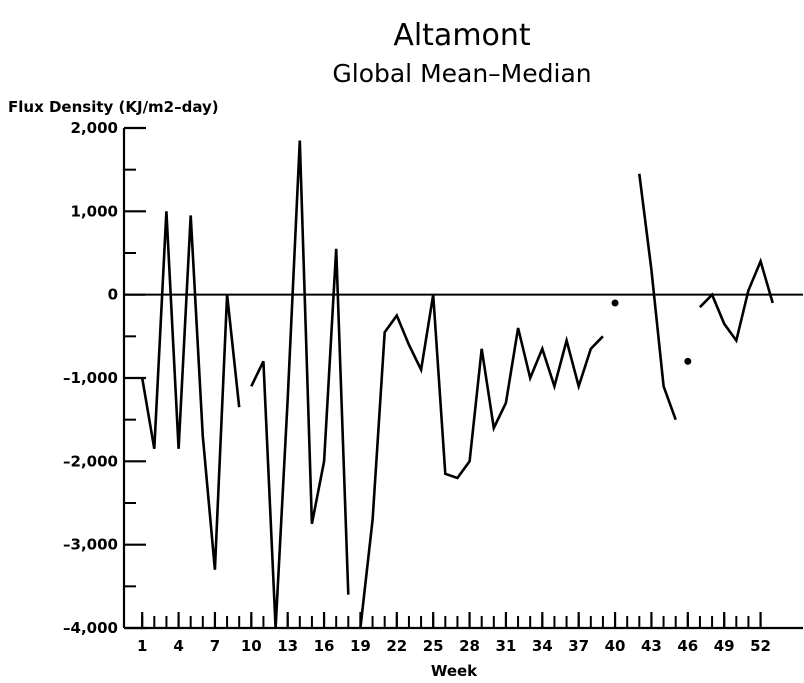  I want to click on chart-title: Altamont, so click(462, 35).